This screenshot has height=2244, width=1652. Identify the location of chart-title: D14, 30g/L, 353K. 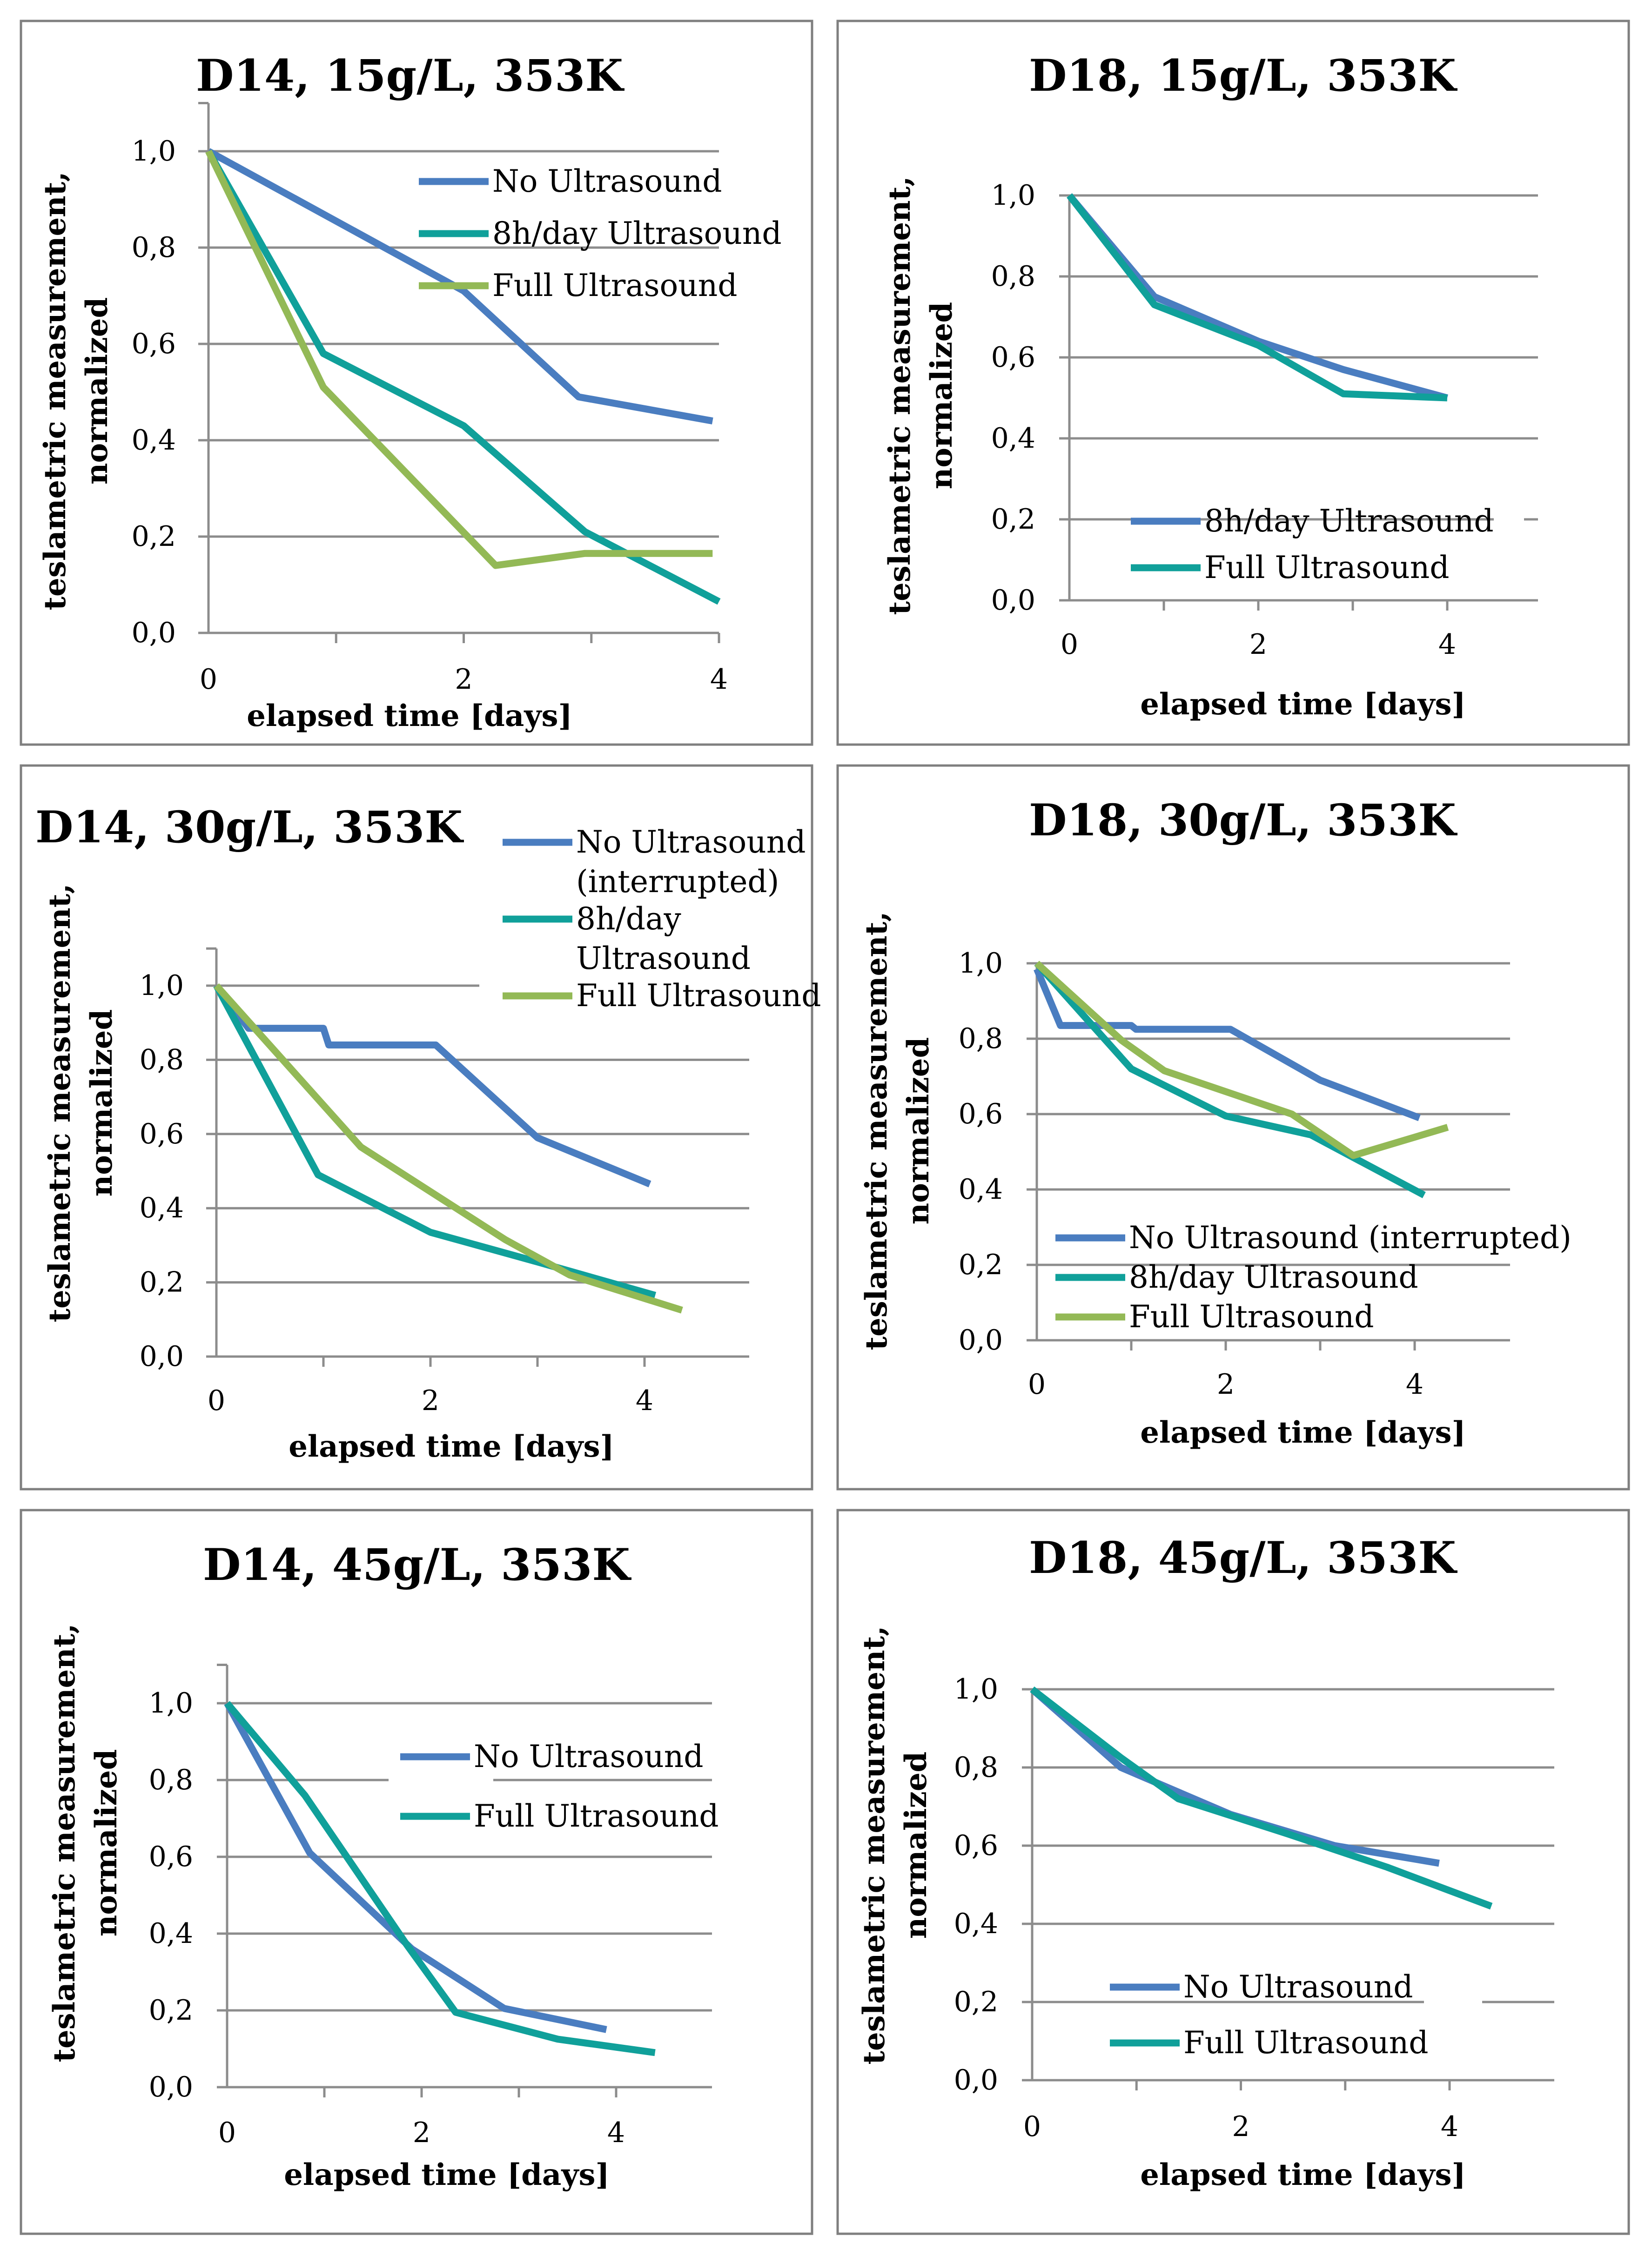
(250, 827).